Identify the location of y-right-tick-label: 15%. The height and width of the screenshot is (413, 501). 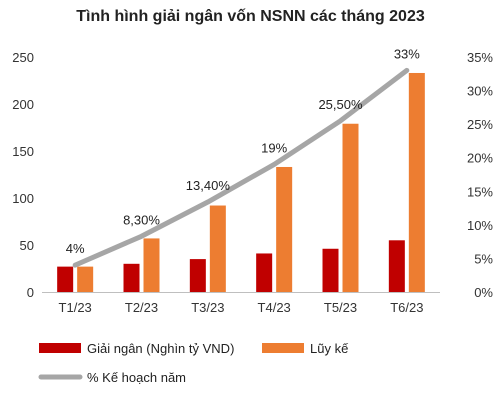
(480, 191).